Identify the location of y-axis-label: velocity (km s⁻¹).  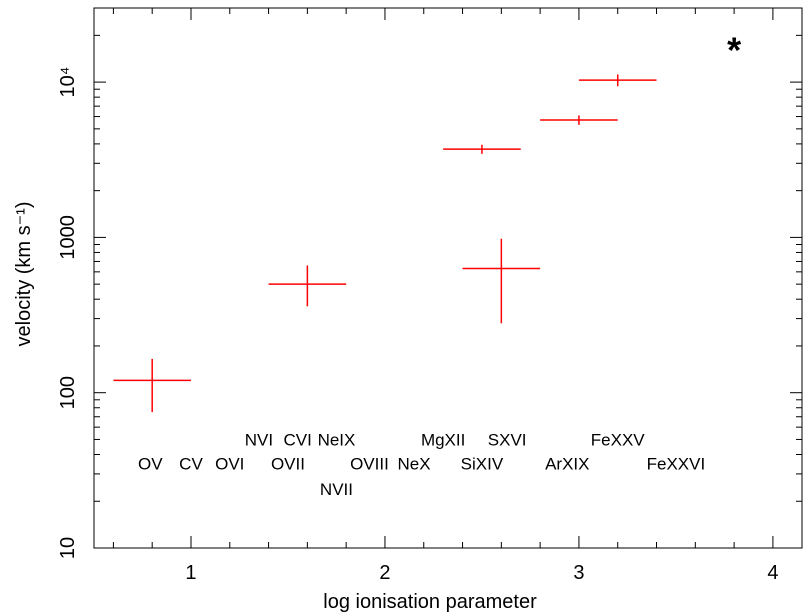
(24, 274).